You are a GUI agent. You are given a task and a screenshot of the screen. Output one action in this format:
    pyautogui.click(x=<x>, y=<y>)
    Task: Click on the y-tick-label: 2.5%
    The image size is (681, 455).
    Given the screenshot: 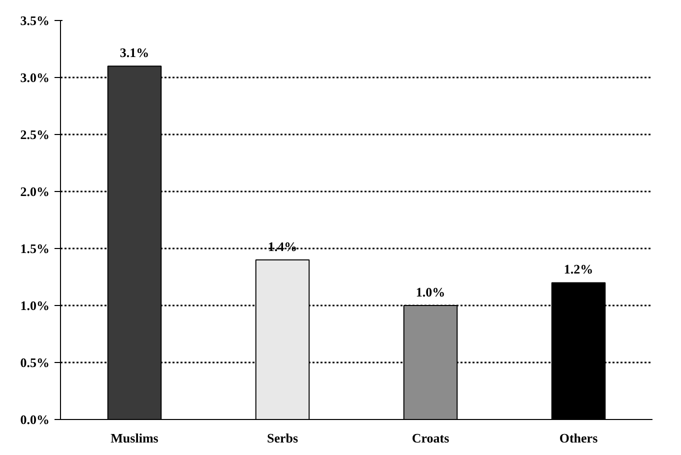 What is the action you would take?
    pyautogui.click(x=35, y=134)
    